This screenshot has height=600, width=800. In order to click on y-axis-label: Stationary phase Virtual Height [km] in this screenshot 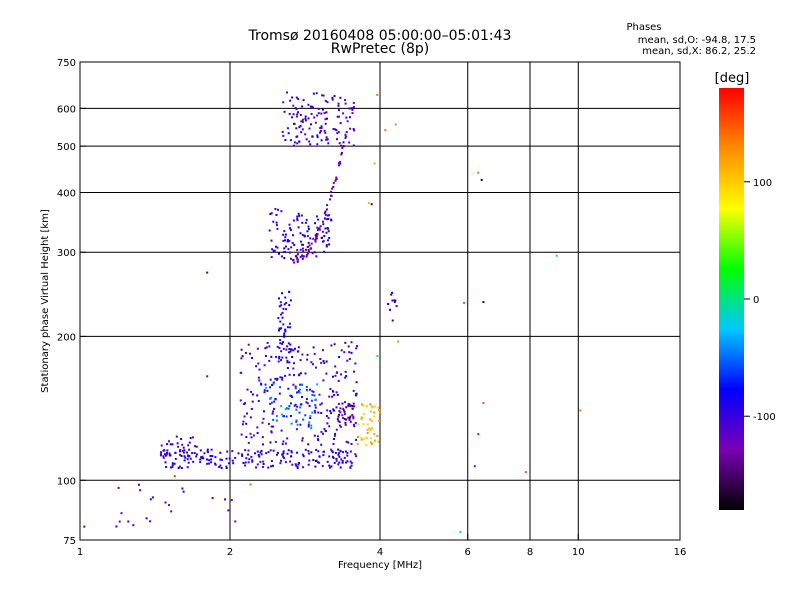, I will do `click(45, 301)`.